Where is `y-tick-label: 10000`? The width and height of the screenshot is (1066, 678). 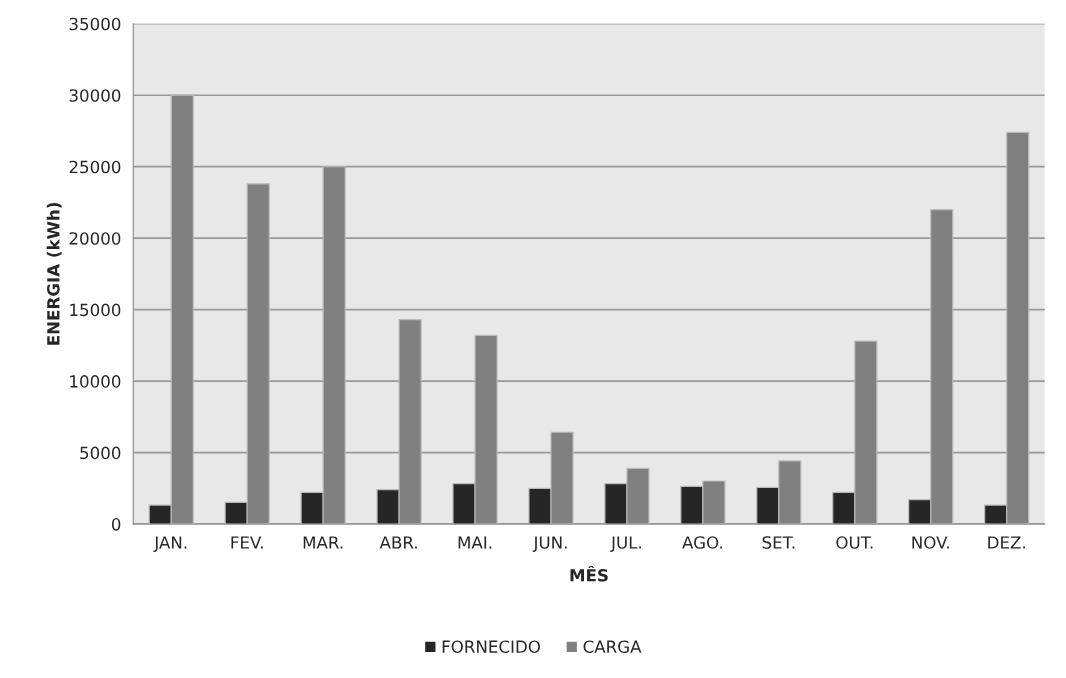
y-tick-label: 10000 is located at coordinates (95, 381).